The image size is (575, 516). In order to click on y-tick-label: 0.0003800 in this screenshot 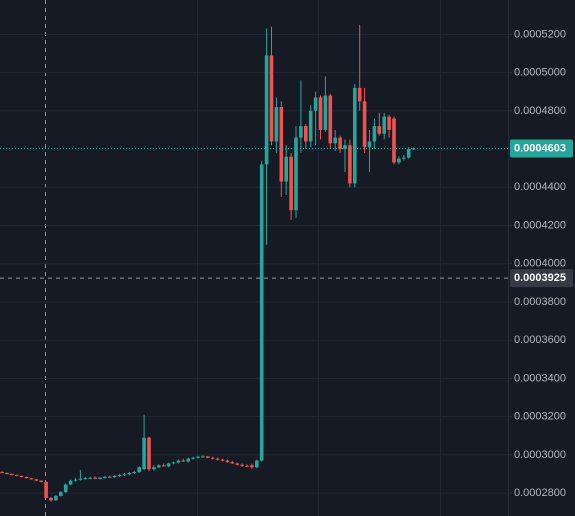, I will do `click(540, 302)`.